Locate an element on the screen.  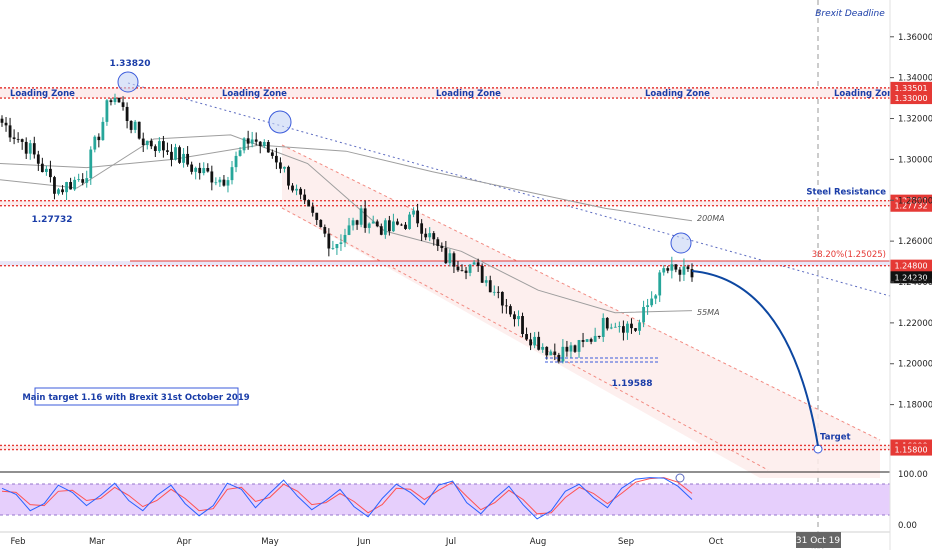
x-tick-label: Jun is located at coordinates (363, 542).